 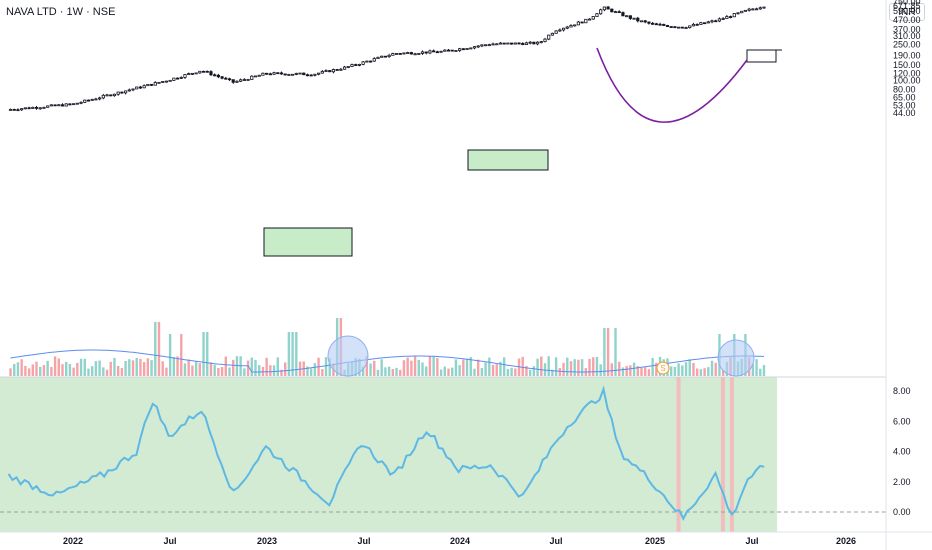 What do you see at coordinates (61, 12) in the screenshot?
I see `chart-title: NAVA LTD · 1W · NSE` at bounding box center [61, 12].